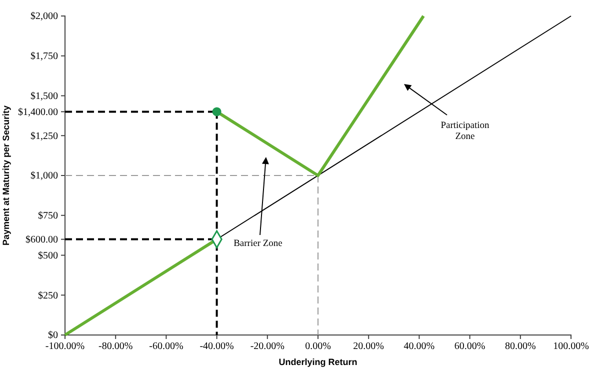 Image resolution: width=595 pixels, height=368 pixels. Describe the element at coordinates (44, 176) in the screenshot. I see `y-tick-label: $1,000` at that location.